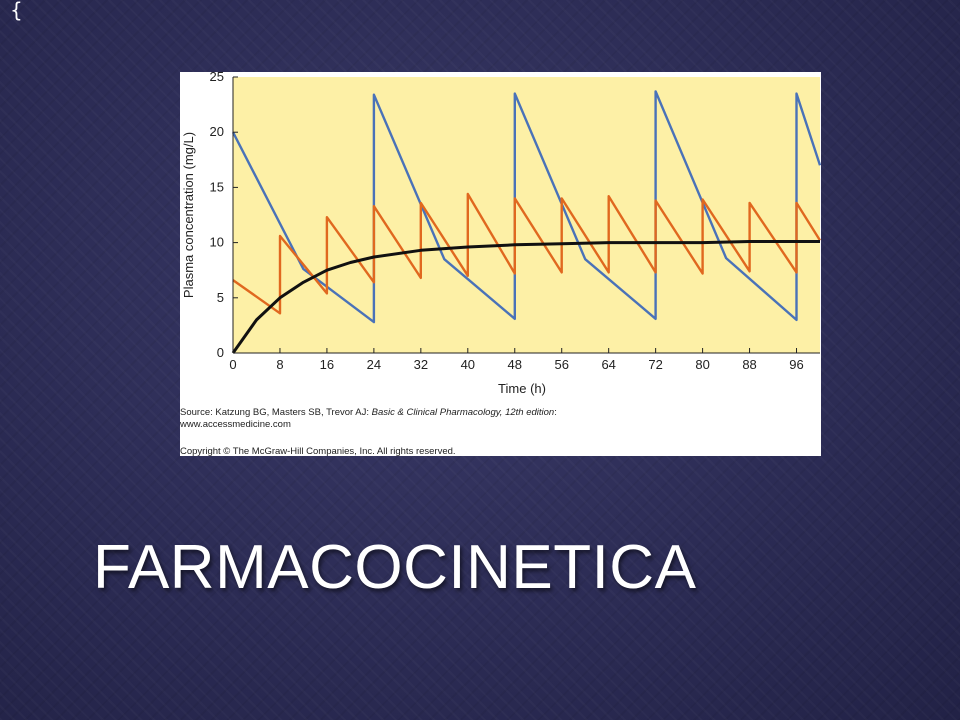 This screenshot has width=960, height=720. I want to click on y-tick-label: 15, so click(217, 186).